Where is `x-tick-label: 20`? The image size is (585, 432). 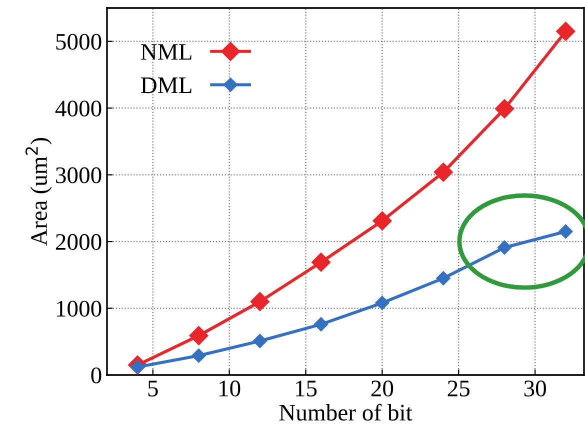
x-tick-label: 20 is located at coordinates (382, 388).